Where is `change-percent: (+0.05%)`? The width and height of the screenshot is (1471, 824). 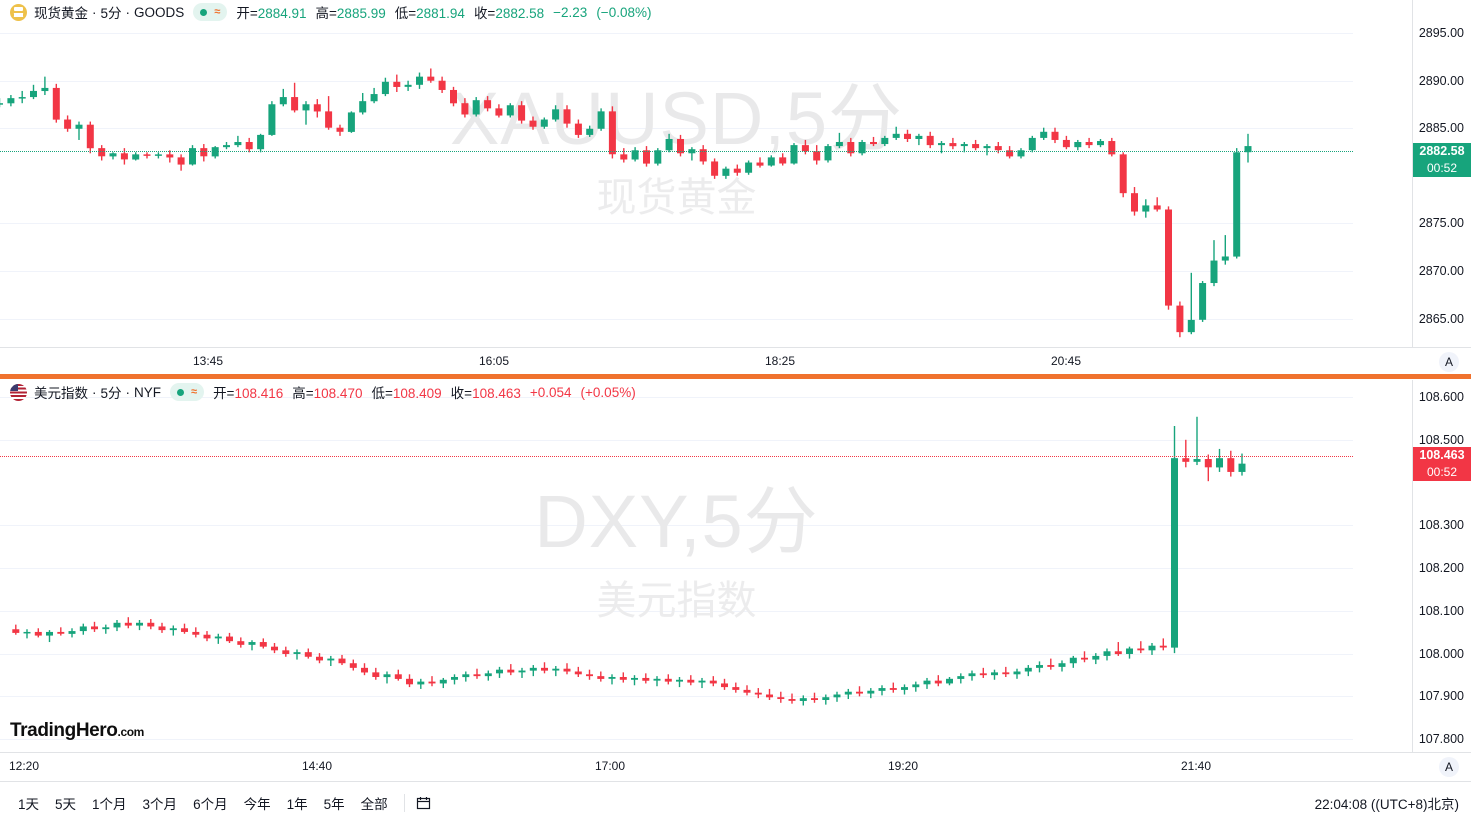 change-percent: (+0.05%) is located at coordinates (608, 392).